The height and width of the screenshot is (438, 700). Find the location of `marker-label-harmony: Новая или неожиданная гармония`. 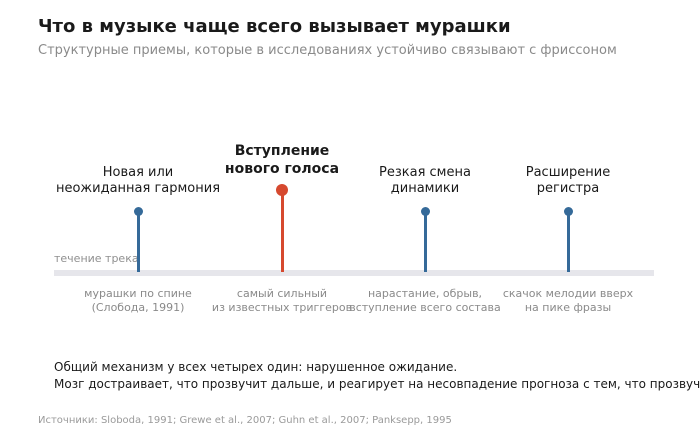

marker-label-harmony: Новая или неожиданная гармония is located at coordinates (138, 180).